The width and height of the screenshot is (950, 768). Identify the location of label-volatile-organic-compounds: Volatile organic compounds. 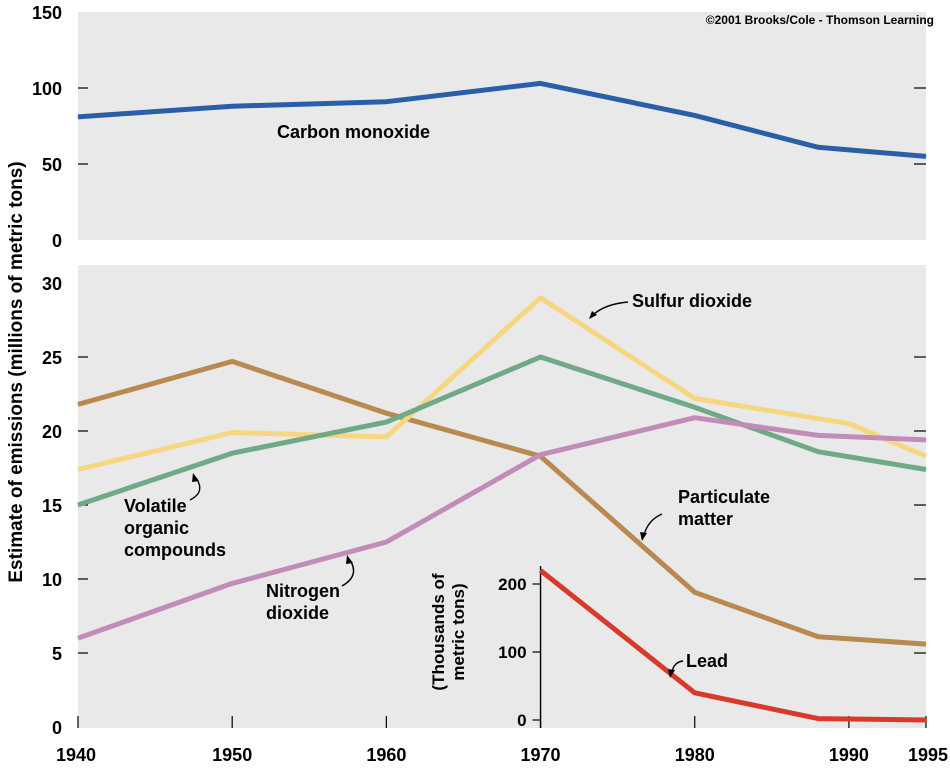
(175, 528).